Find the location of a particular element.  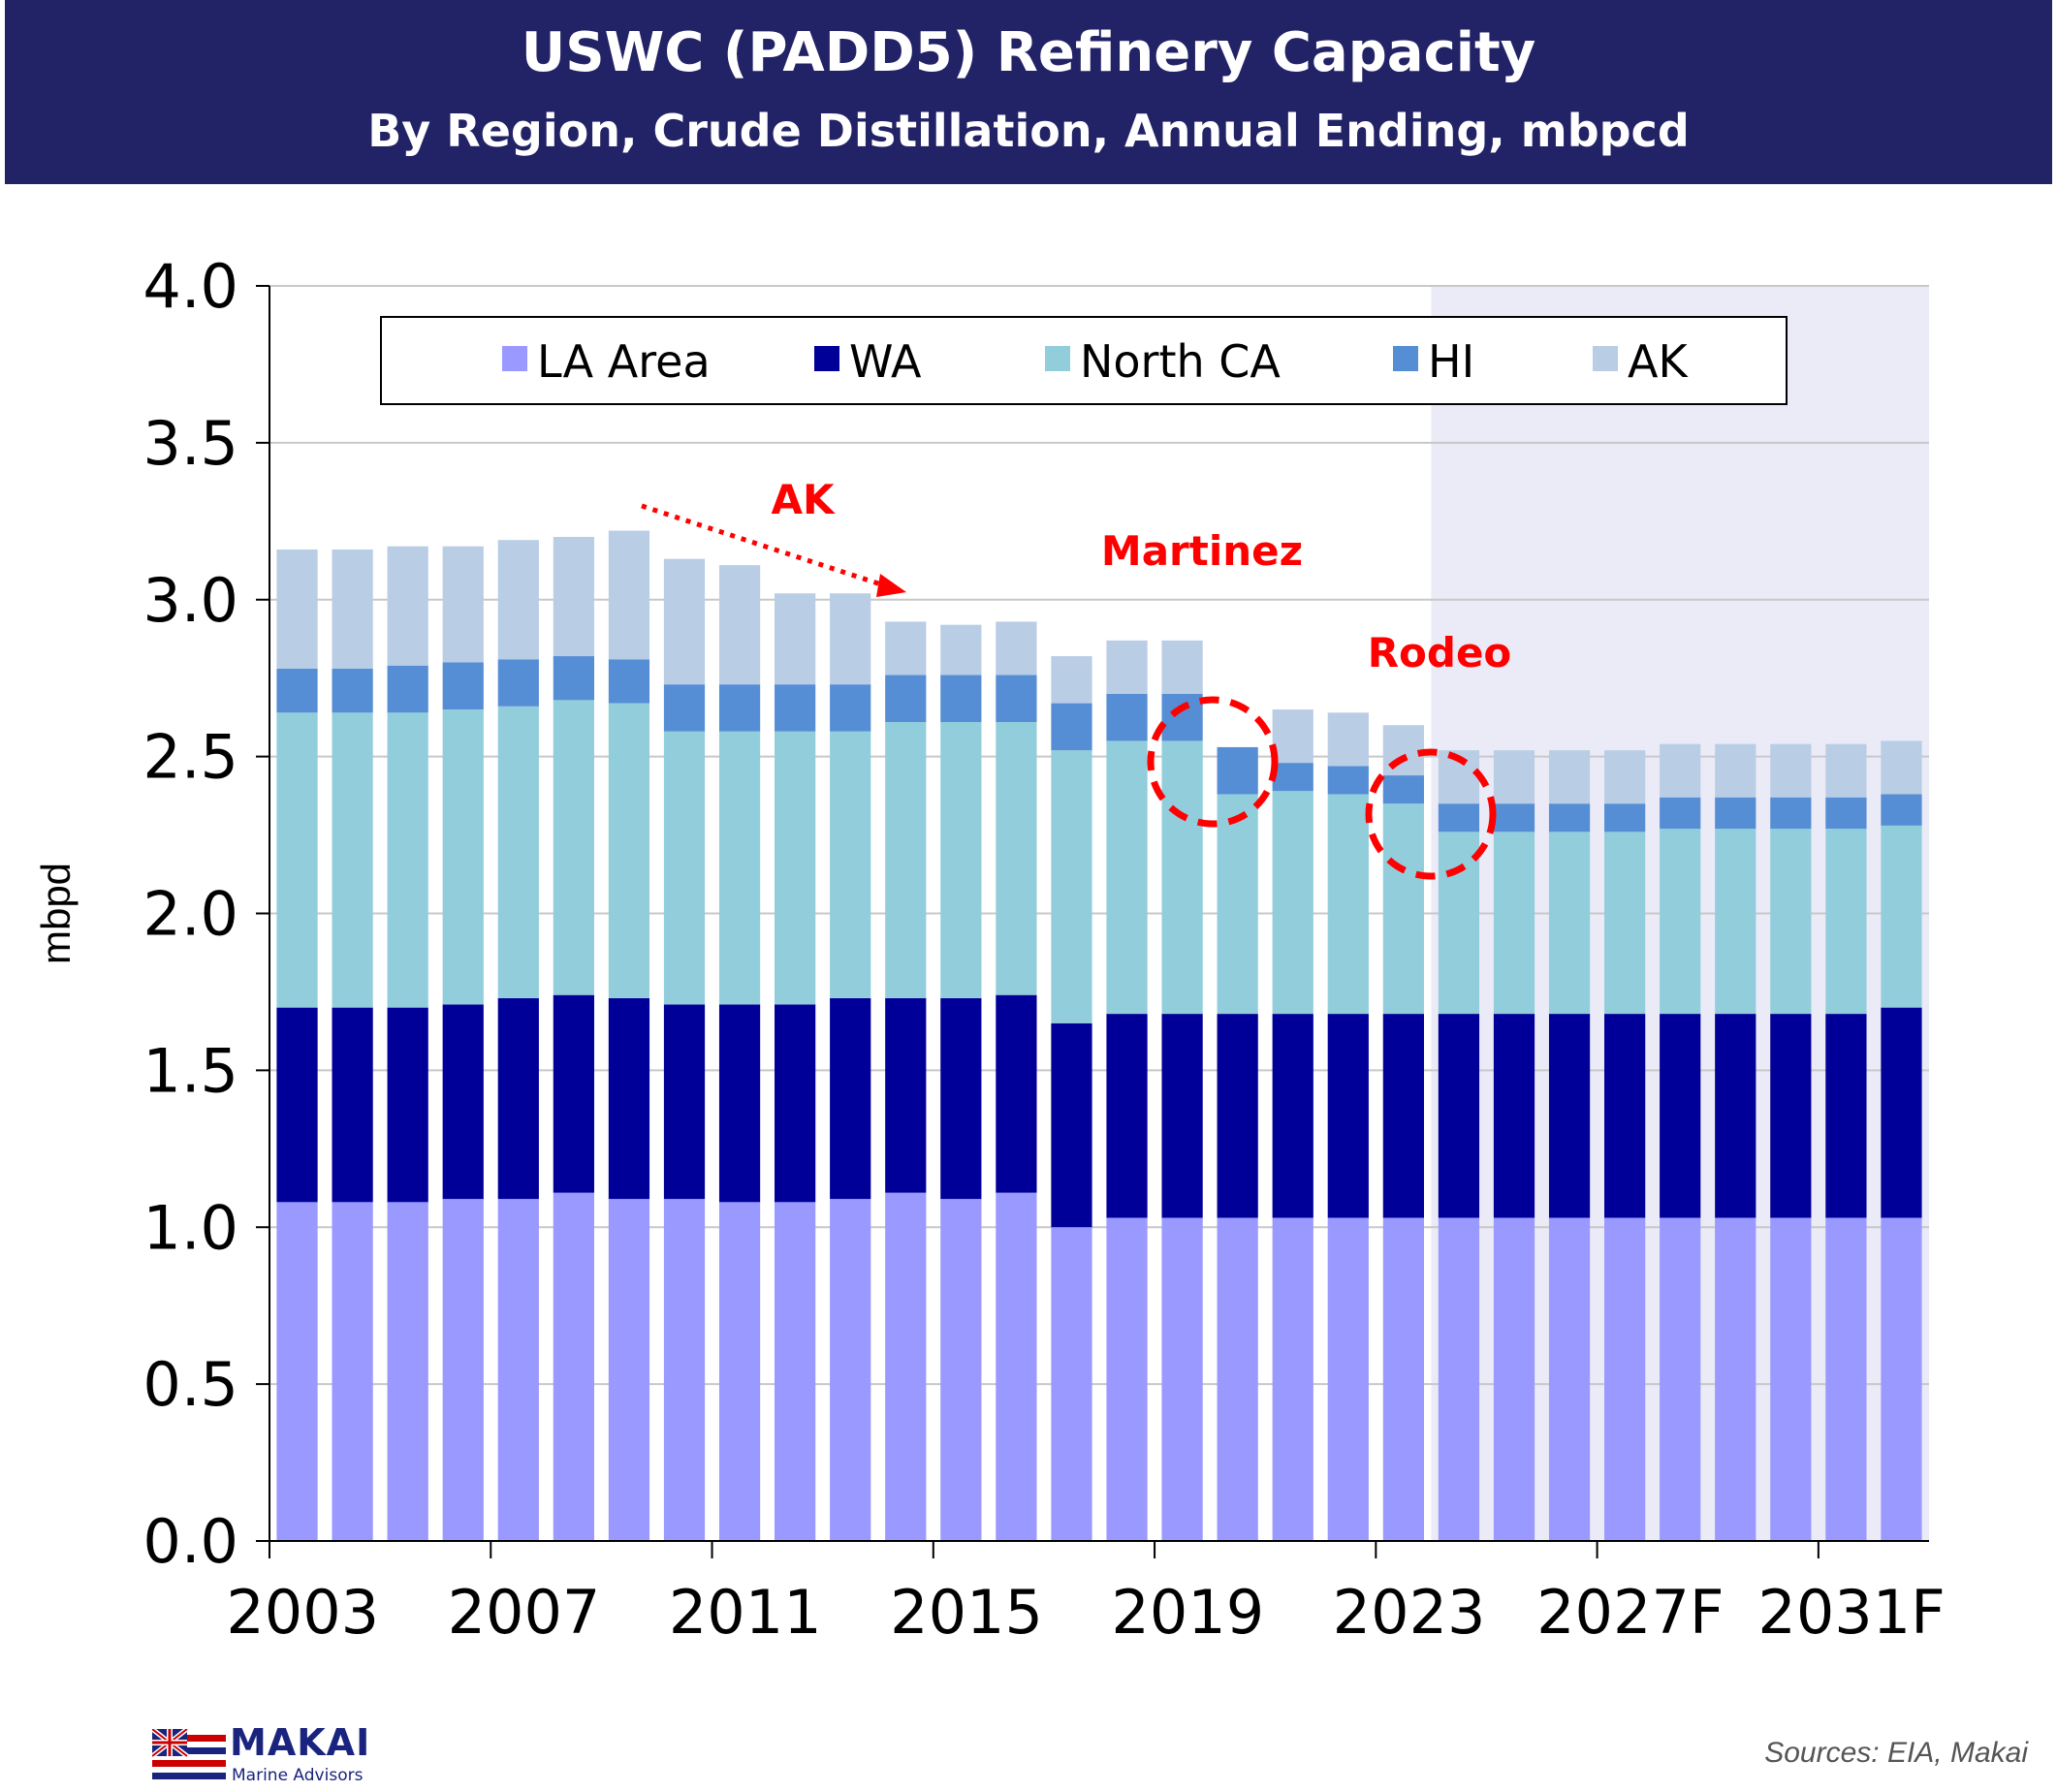

y-tick-label: 1.0 is located at coordinates (190, 1227).